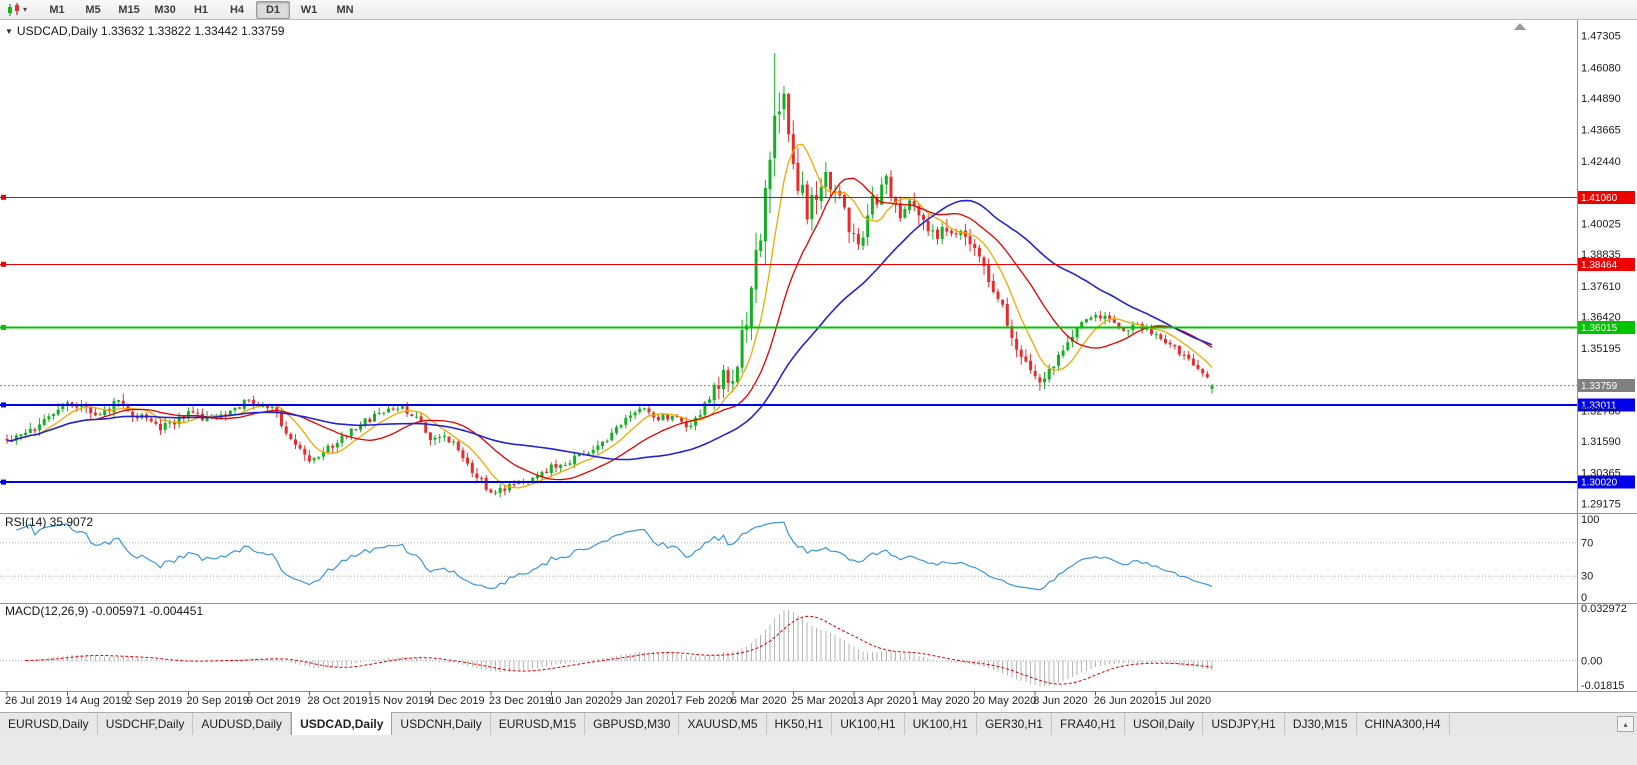 The width and height of the screenshot is (1637, 765). What do you see at coordinates (342, 723) in the screenshot?
I see `chart-tab-usdcad-daily: USDCAD,Daily` at bounding box center [342, 723].